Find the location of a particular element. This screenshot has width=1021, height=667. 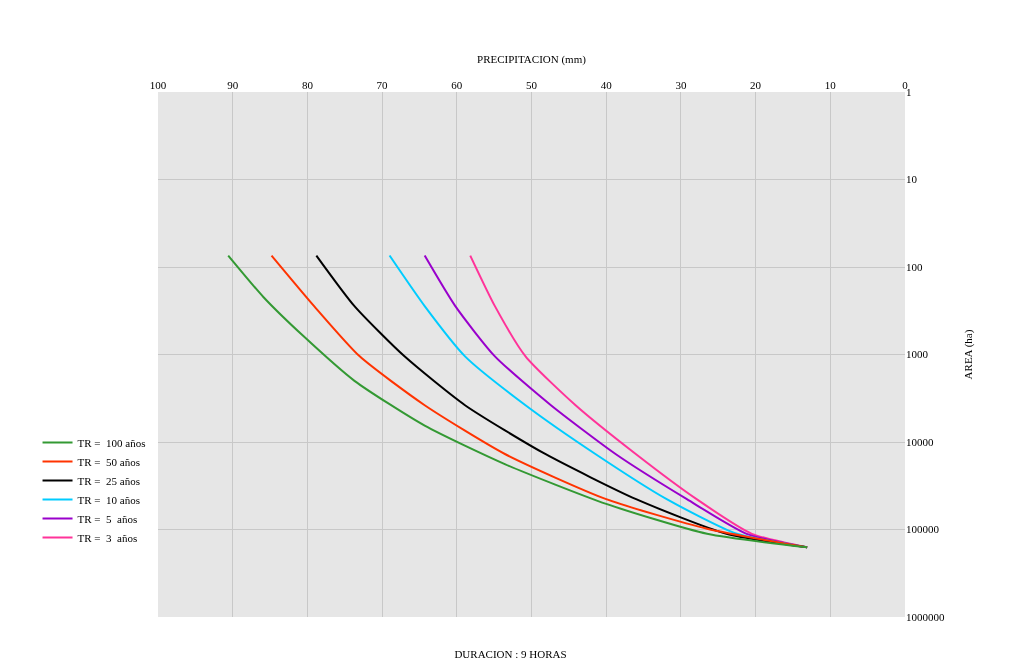

y-tick-label: 10000 is located at coordinates (920, 441).